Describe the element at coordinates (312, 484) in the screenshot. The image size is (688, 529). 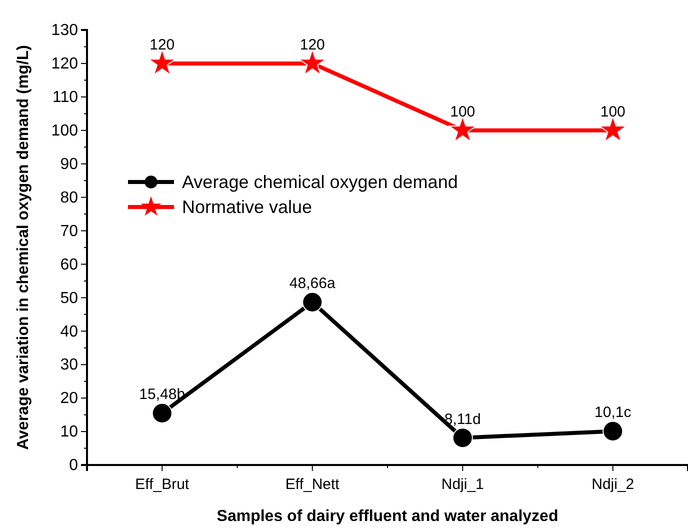
I see `x-tick-label: Eff_Nett` at that location.